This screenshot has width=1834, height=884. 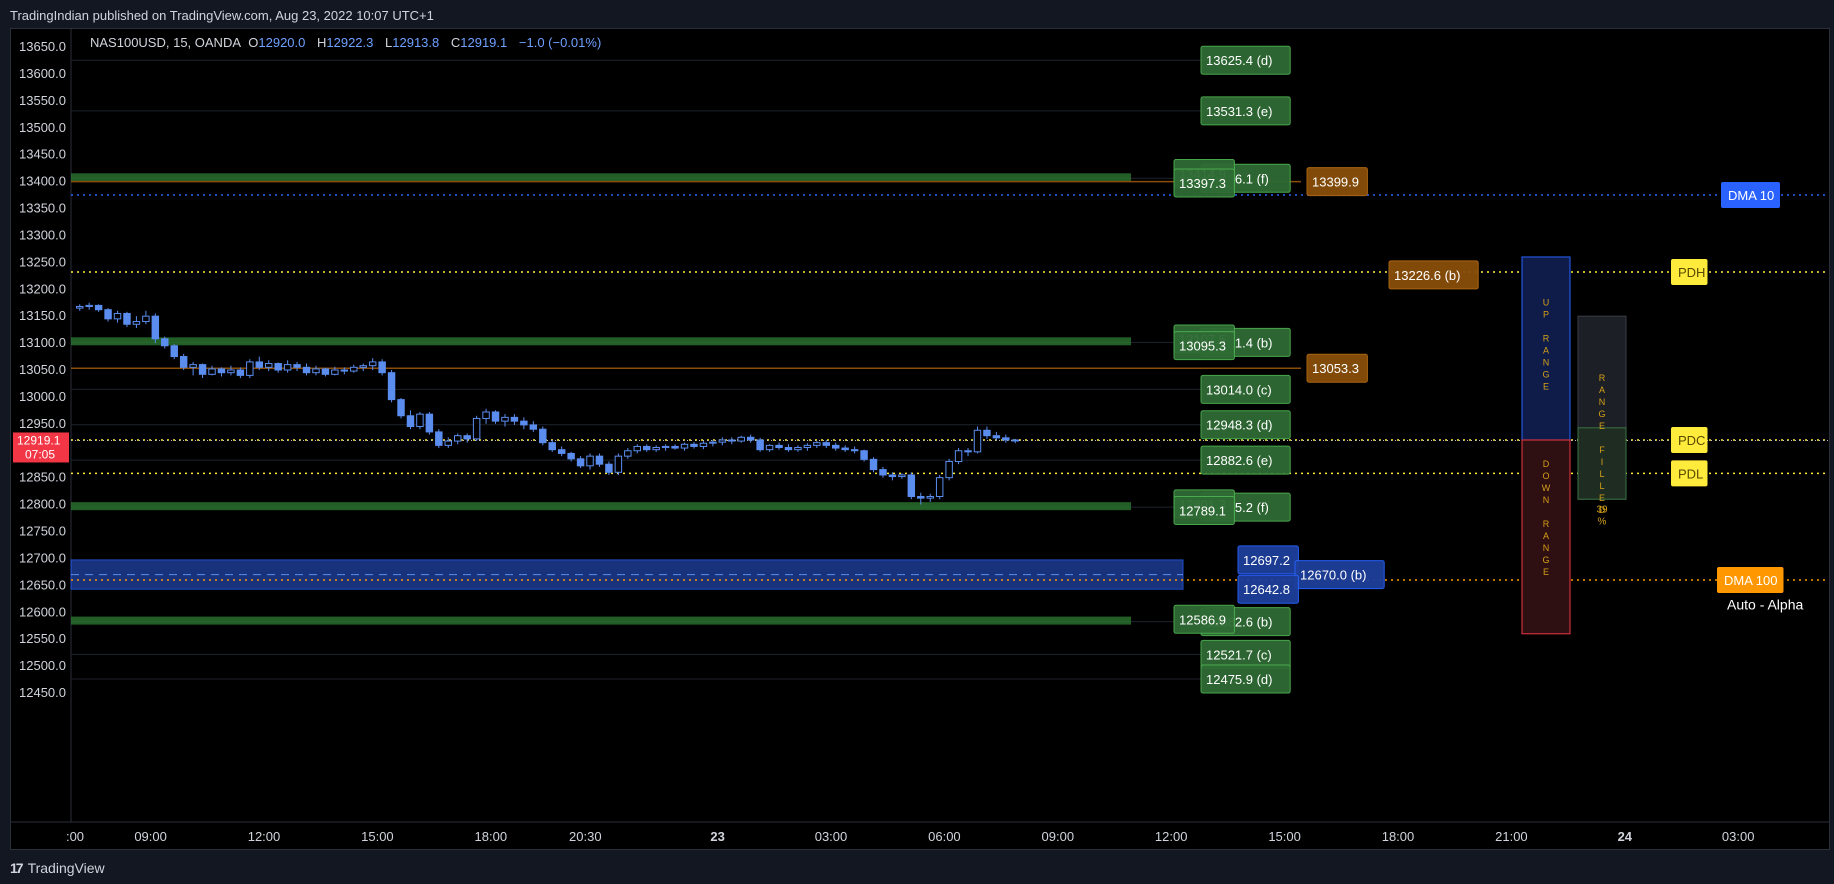 I want to click on x-tick-label: 06:00, so click(x=944, y=836).